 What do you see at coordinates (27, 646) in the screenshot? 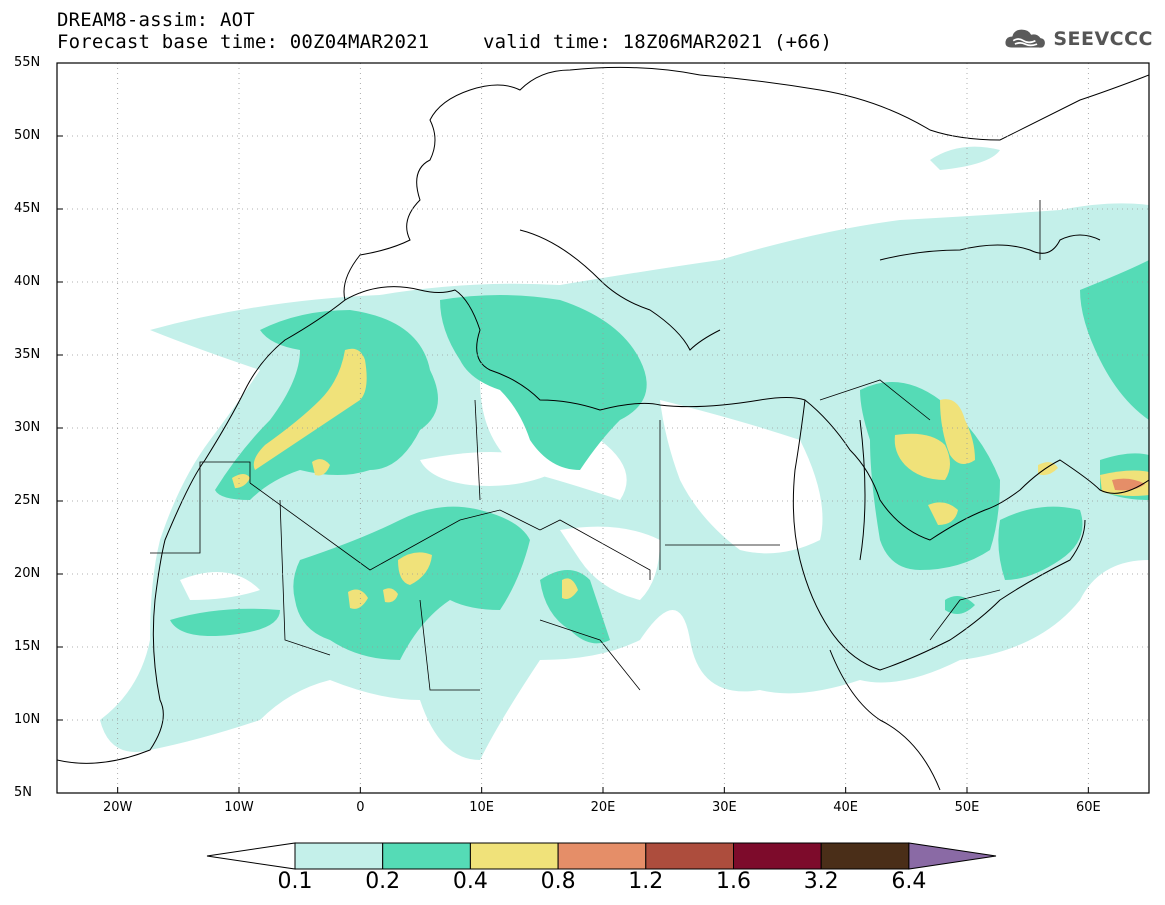
I see `lat-label: 15N` at bounding box center [27, 646].